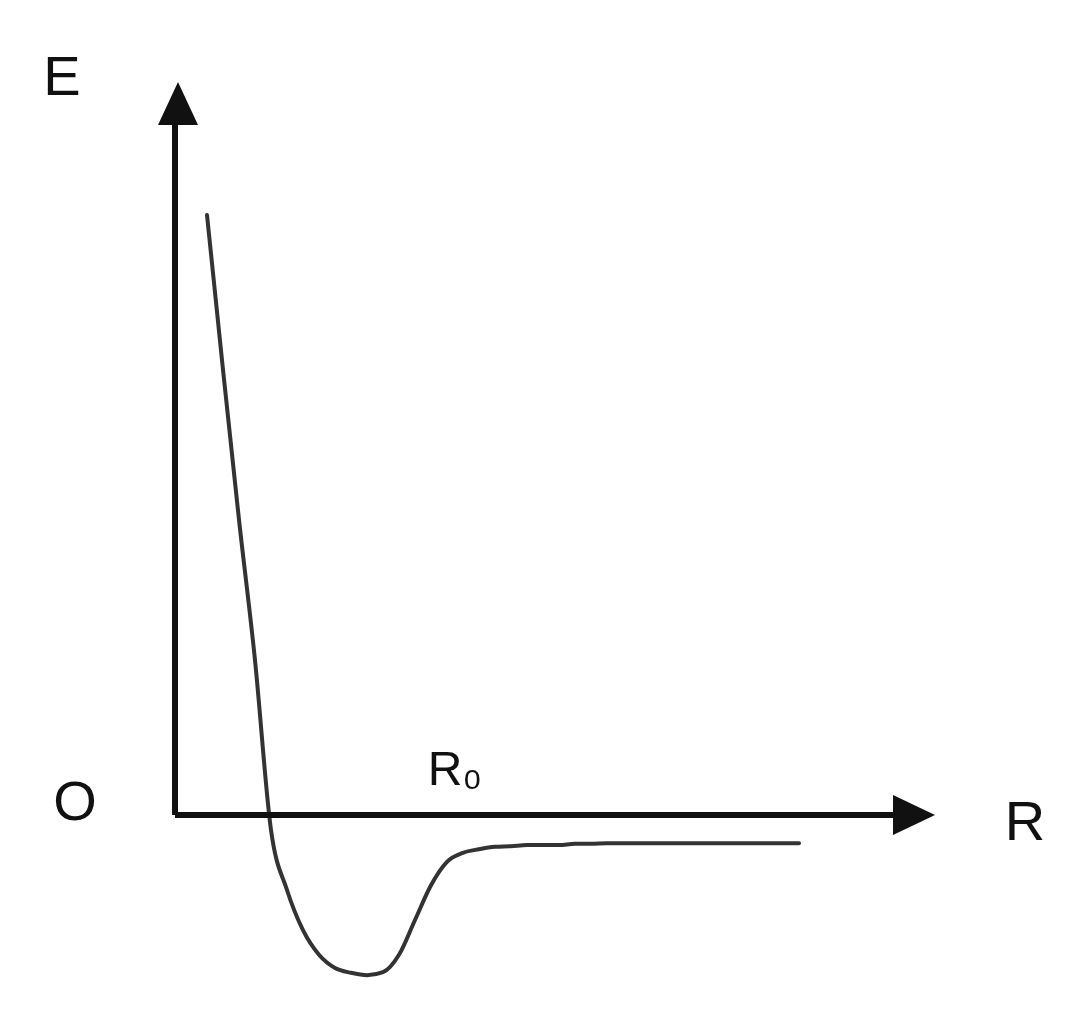 Image resolution: width=1080 pixels, height=1012 pixels. What do you see at coordinates (62, 75) in the screenshot?
I see `y-axis-title: E` at bounding box center [62, 75].